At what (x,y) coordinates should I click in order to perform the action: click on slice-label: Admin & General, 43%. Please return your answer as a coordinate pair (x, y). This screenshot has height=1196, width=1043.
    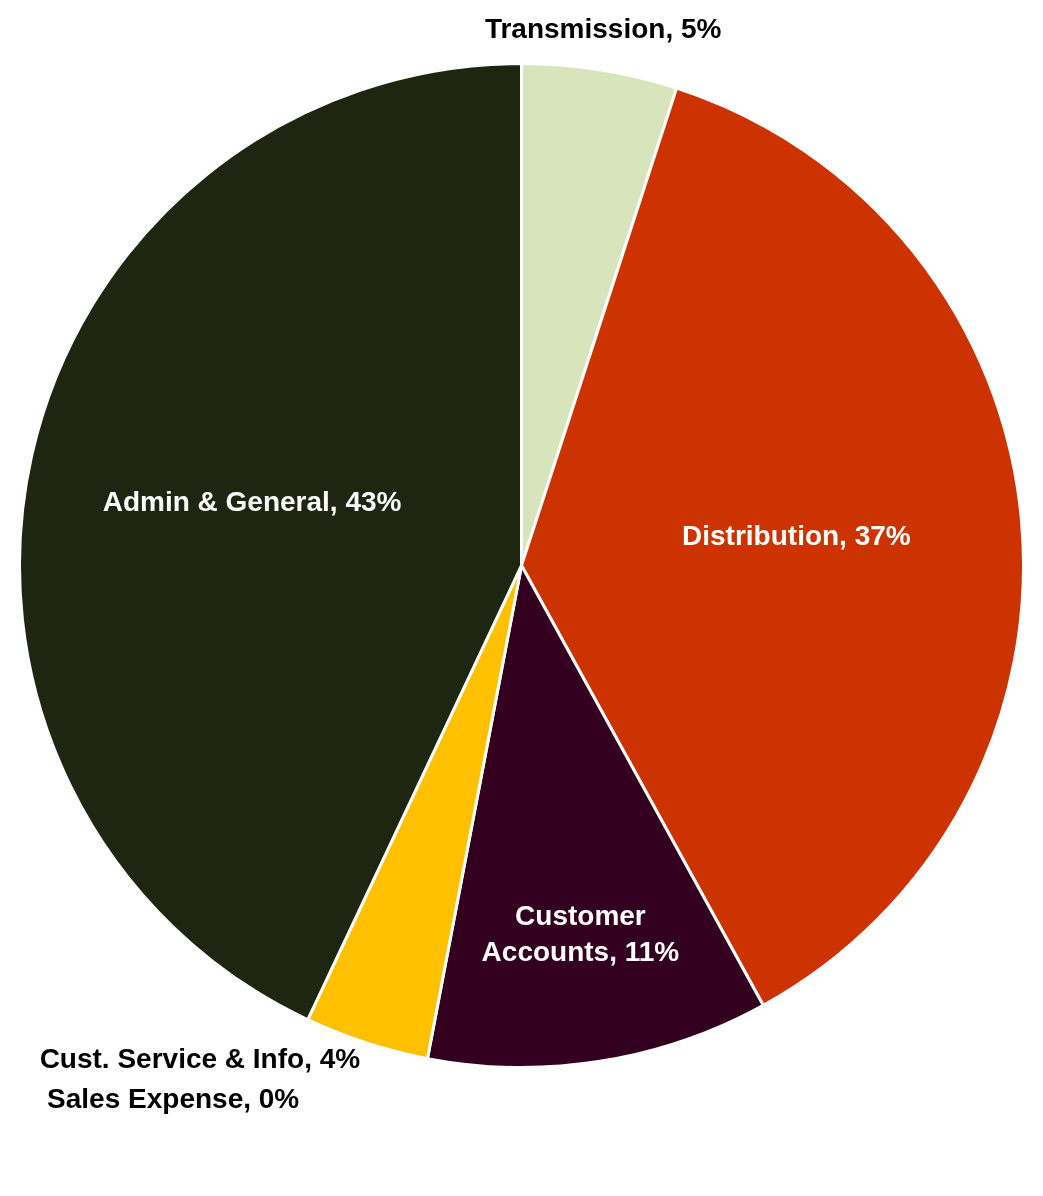
    Looking at the image, I should click on (252, 501).